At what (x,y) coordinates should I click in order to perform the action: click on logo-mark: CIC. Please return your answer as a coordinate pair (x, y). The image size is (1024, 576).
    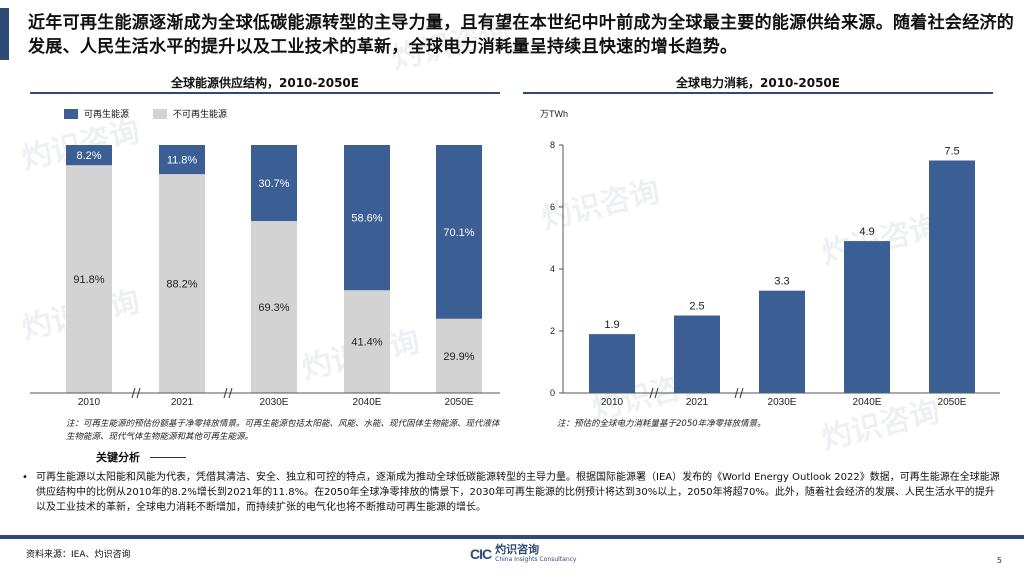
    Looking at the image, I should click on (481, 553).